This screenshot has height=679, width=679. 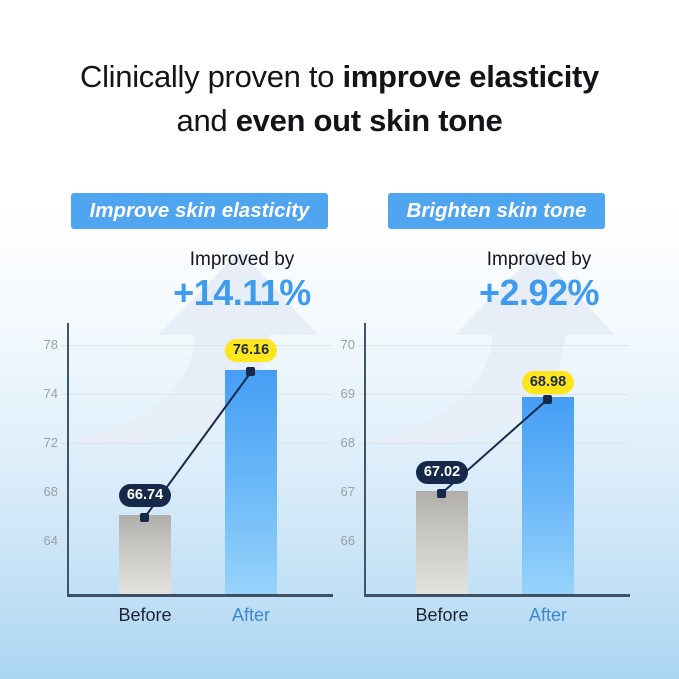 I want to click on chart-title-badge: Brighten skin tone, so click(x=496, y=211).